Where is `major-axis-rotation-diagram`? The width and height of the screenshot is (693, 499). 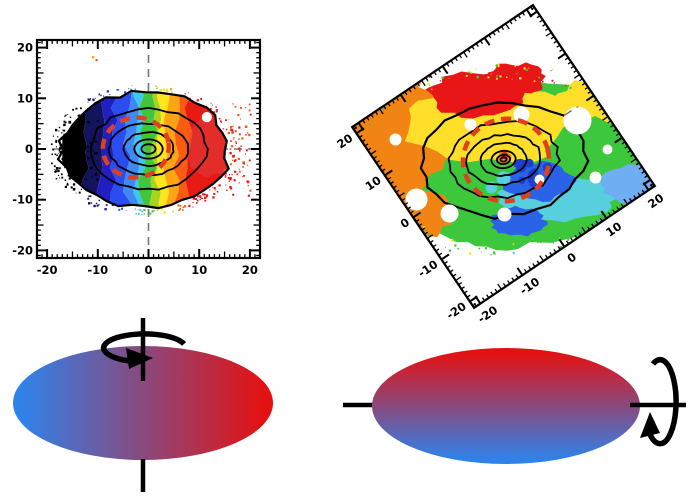 major-axis-rotation-diagram is located at coordinates (514, 406).